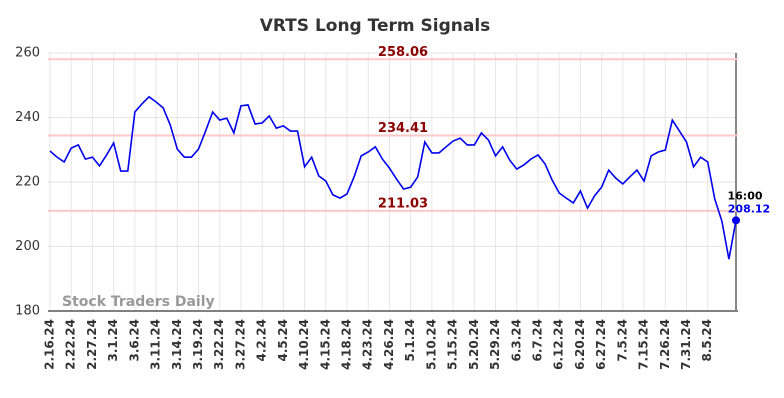 The width and height of the screenshot is (784, 398). What do you see at coordinates (27, 246) in the screenshot?
I see `y-tick-label: 200` at bounding box center [27, 246].